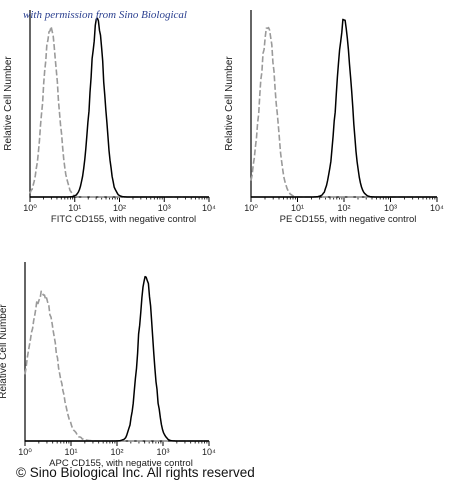  I want to click on x-axis-label: PE CD155, with negative control, so click(348, 219).